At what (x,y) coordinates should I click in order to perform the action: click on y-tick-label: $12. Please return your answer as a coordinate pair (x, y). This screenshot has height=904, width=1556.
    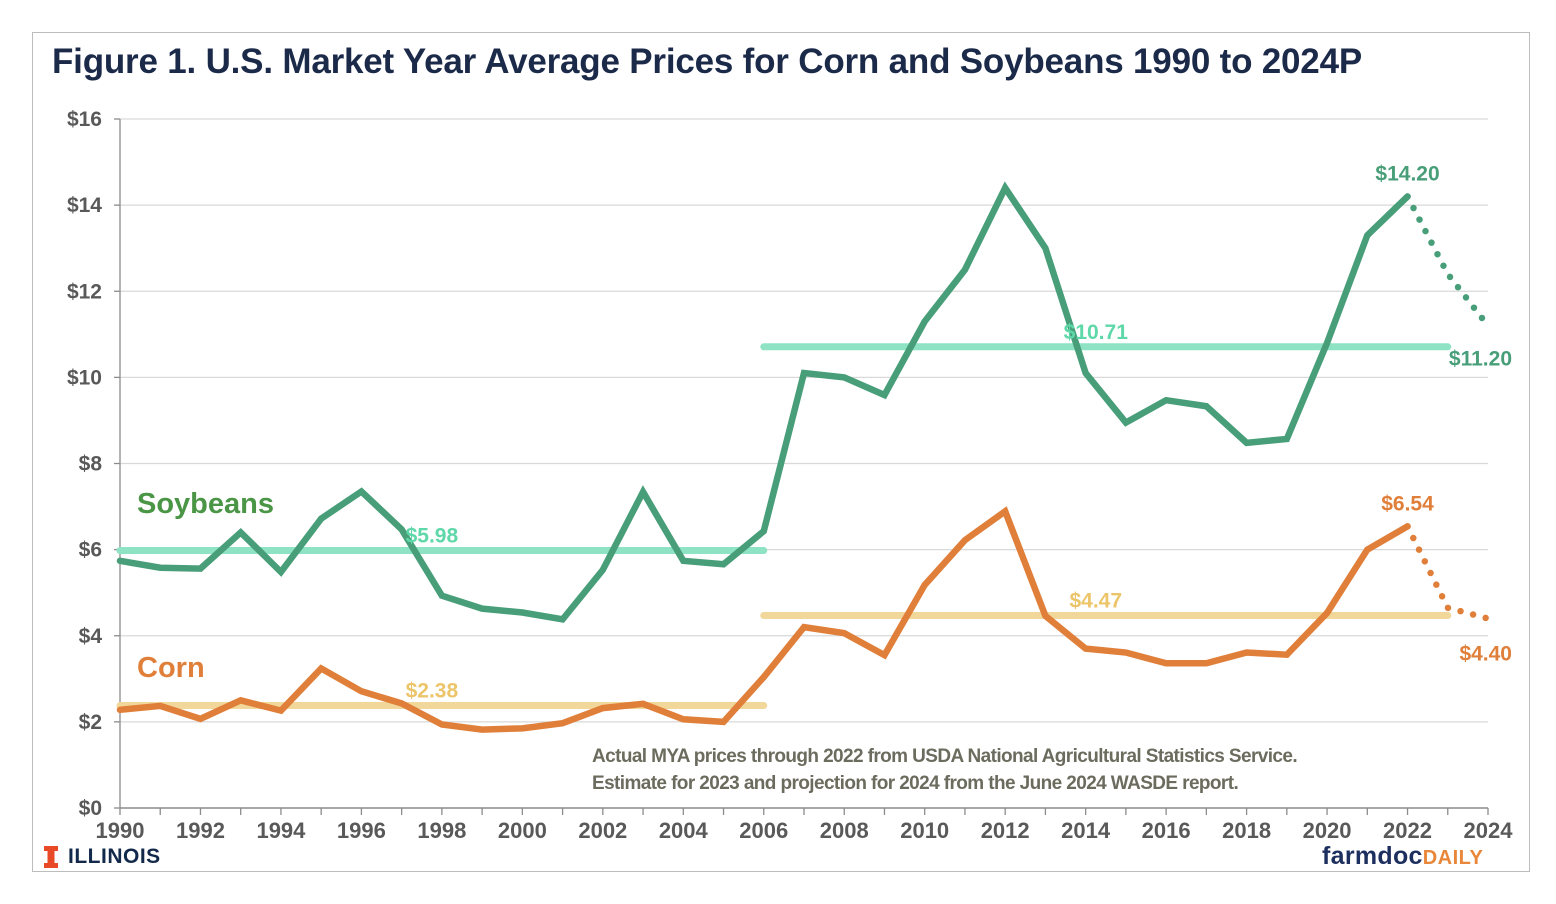
    Looking at the image, I should click on (84, 291).